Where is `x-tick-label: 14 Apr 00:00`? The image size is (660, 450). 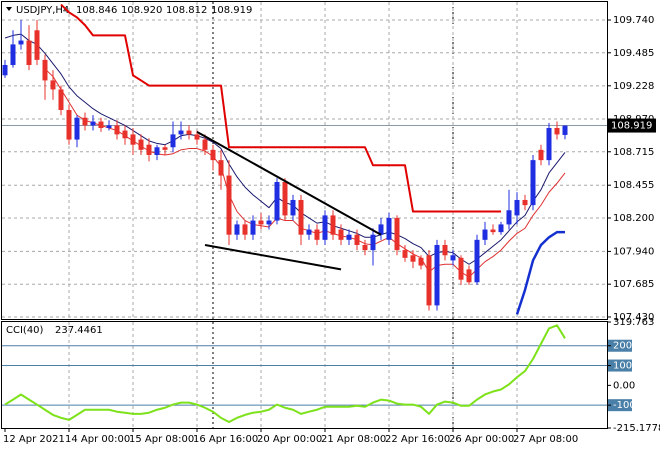
x-tick-label: 14 Apr 00:00 is located at coordinates (97, 439).